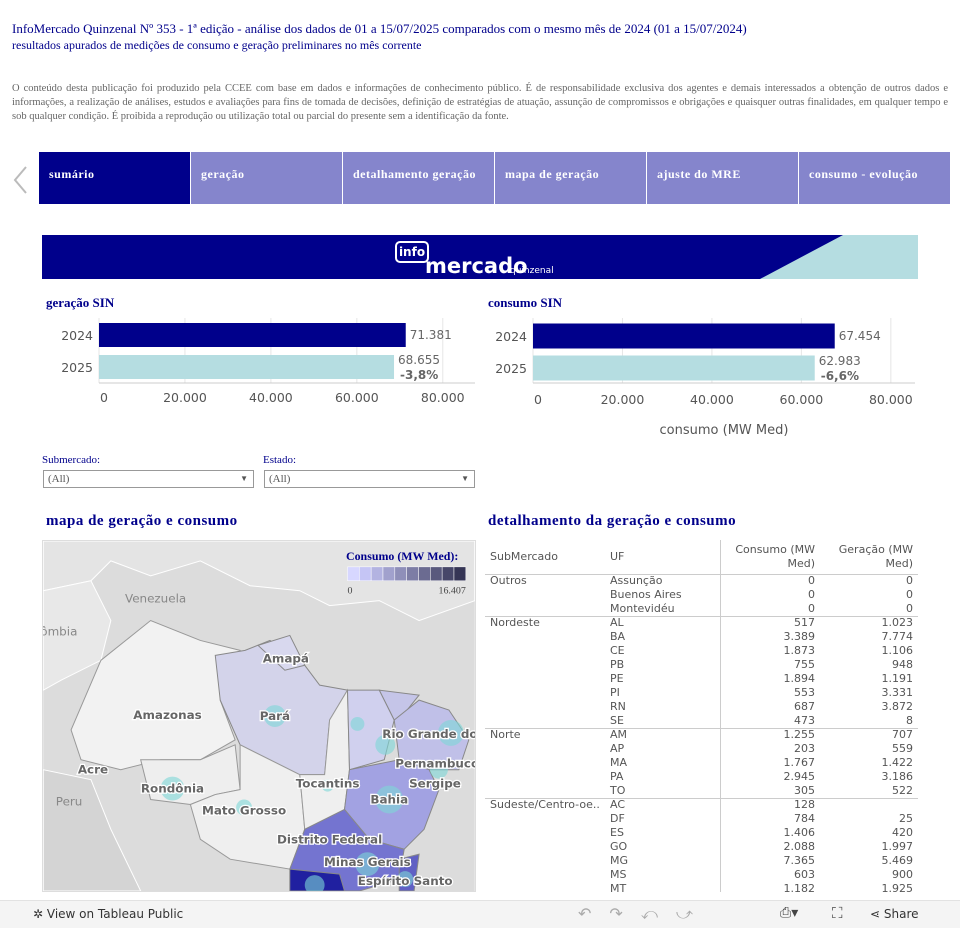 The height and width of the screenshot is (928, 960). What do you see at coordinates (476, 266) in the screenshot?
I see `logo-main: mercado` at bounding box center [476, 266].